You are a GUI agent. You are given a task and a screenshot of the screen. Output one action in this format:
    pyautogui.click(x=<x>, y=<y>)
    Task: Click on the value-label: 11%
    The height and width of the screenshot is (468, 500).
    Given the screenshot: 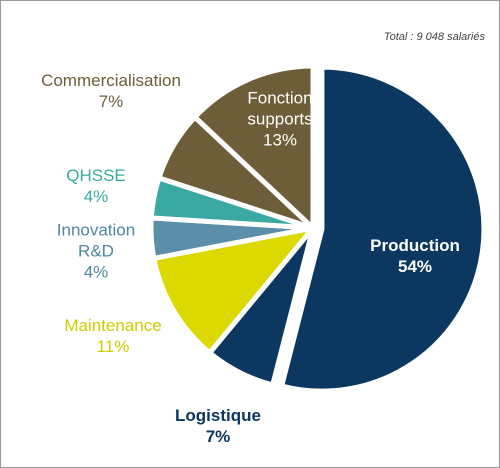 What is the action you would take?
    pyautogui.click(x=113, y=346)
    